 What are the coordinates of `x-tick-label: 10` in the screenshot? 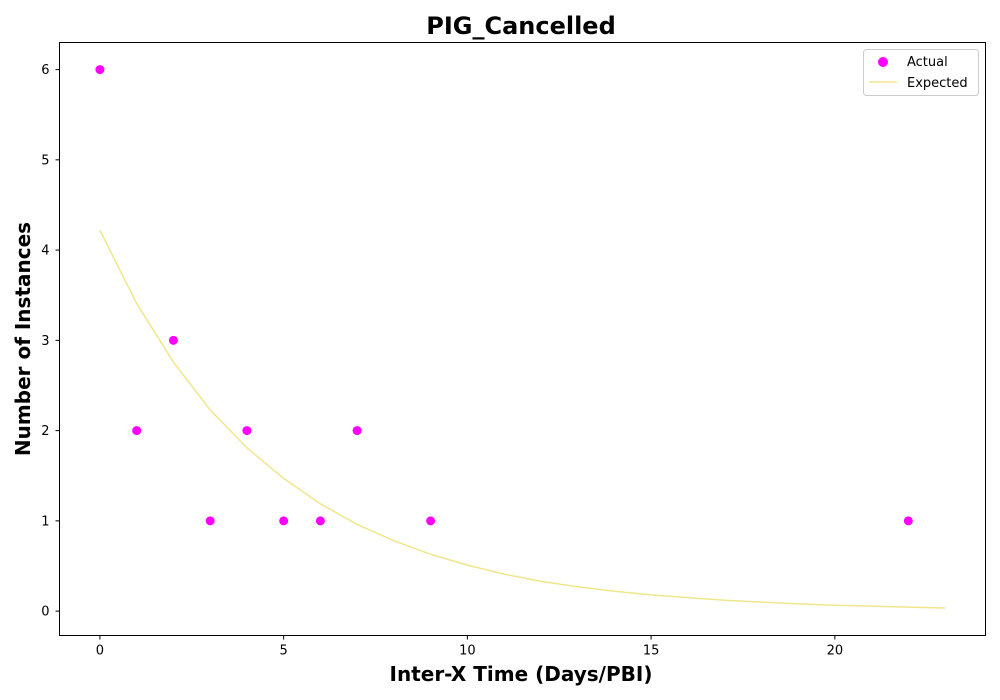 It's located at (467, 651).